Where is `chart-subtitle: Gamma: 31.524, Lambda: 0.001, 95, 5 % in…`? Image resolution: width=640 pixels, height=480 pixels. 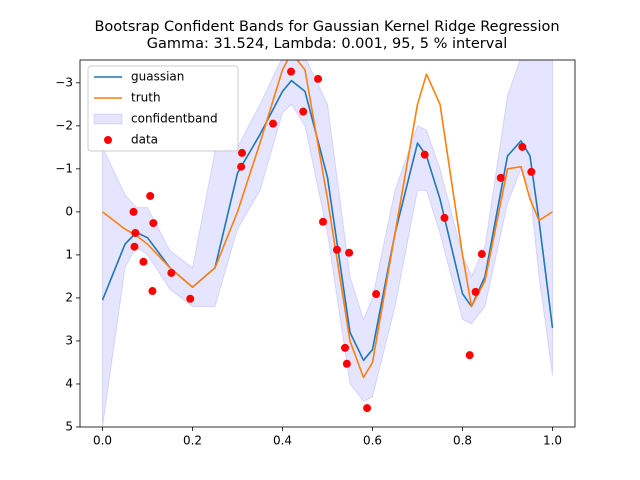
chart-subtitle: Gamma: 31.524, Lambda: 0.001, 95, 5 % in… is located at coordinates (327, 44).